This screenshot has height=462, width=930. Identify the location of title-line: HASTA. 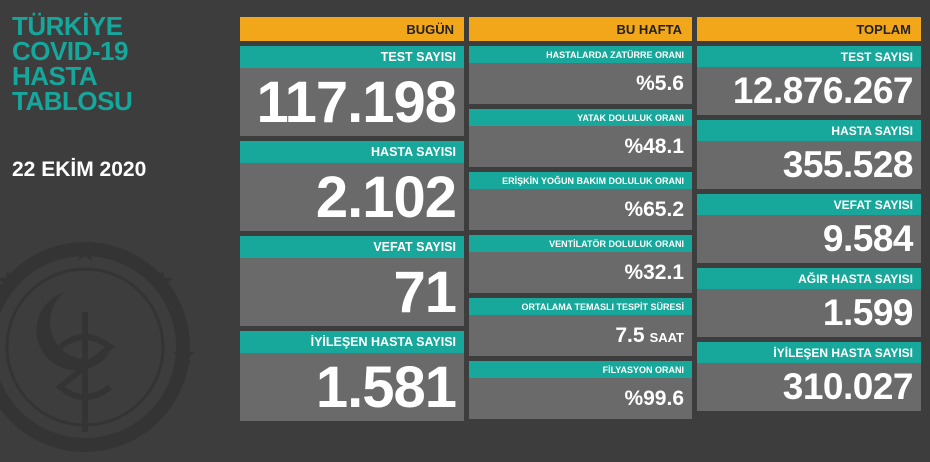
(55, 76).